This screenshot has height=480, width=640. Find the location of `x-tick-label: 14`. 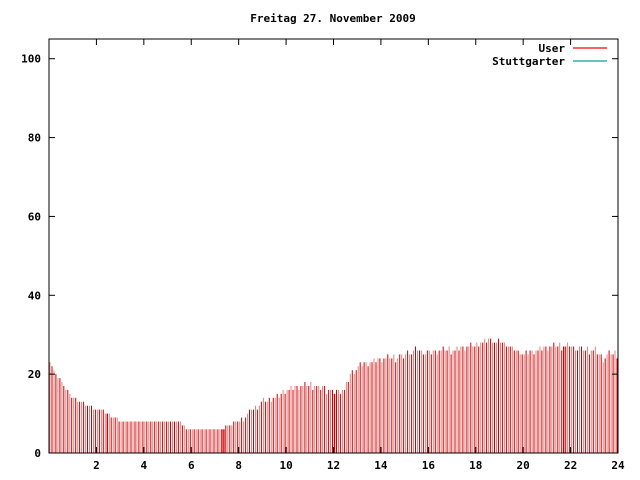

x-tick-label: 14 is located at coordinates (381, 465).